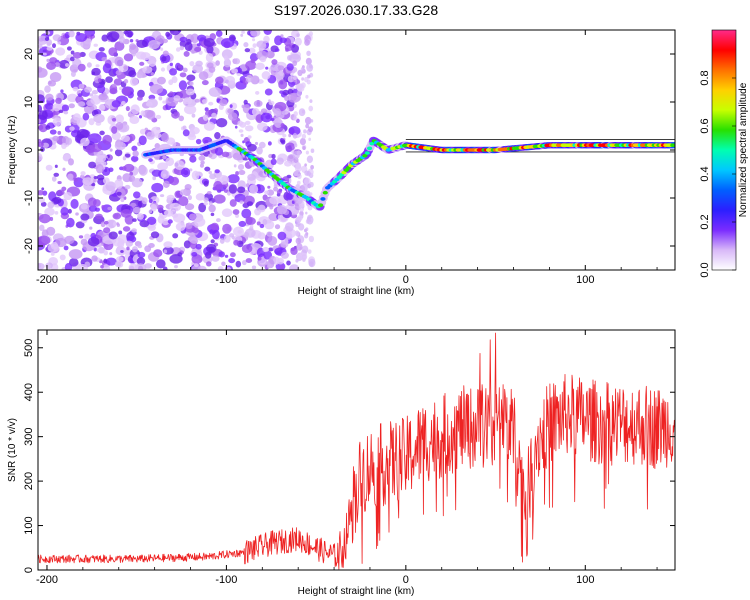  I want to click on spectrogram-ytick-label: 0, so click(29, 150).